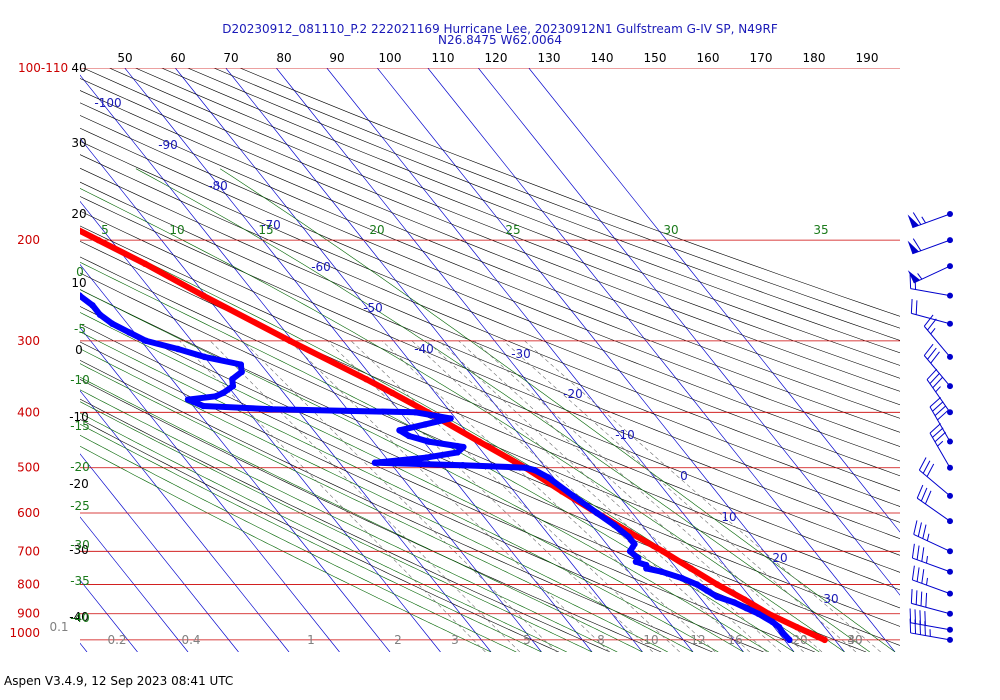  What do you see at coordinates (728, 517) in the screenshot?
I see `isotherm-label: 10` at bounding box center [728, 517].